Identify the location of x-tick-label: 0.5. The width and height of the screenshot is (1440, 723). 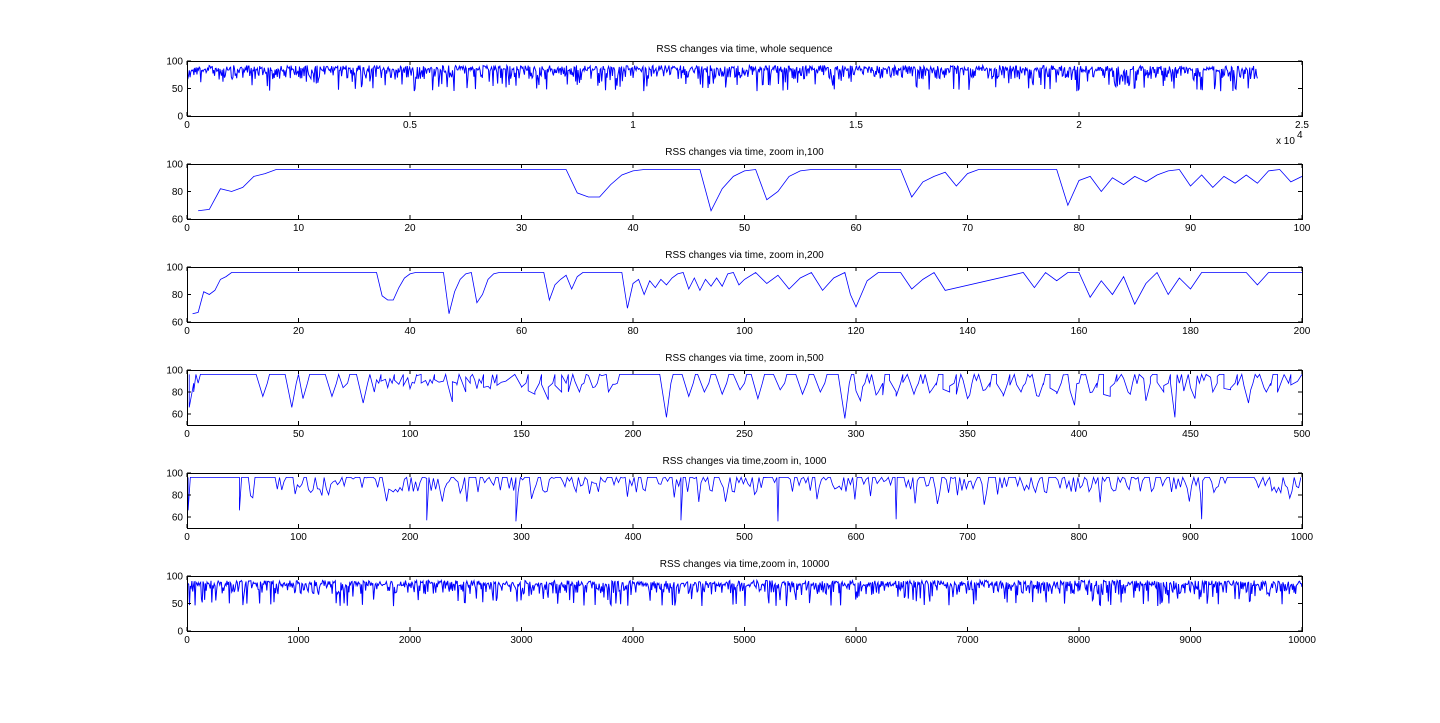
(410, 125).